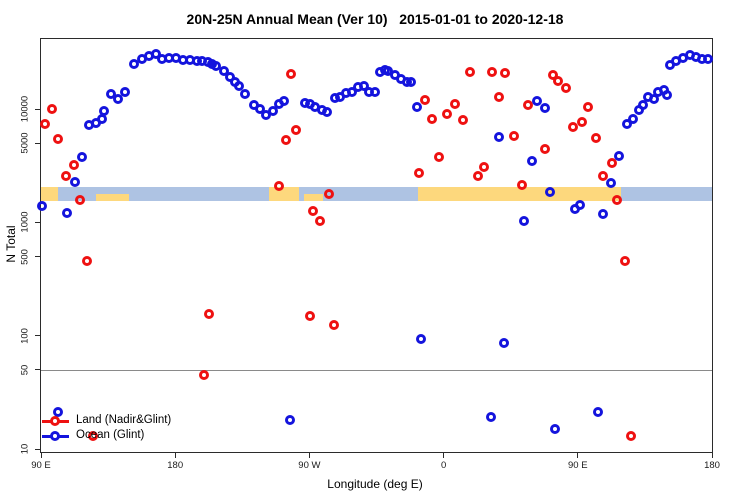 Image resolution: width=750 pixels, height=500 pixels. I want to click on x-tick-label: 90 E, so click(41, 465).